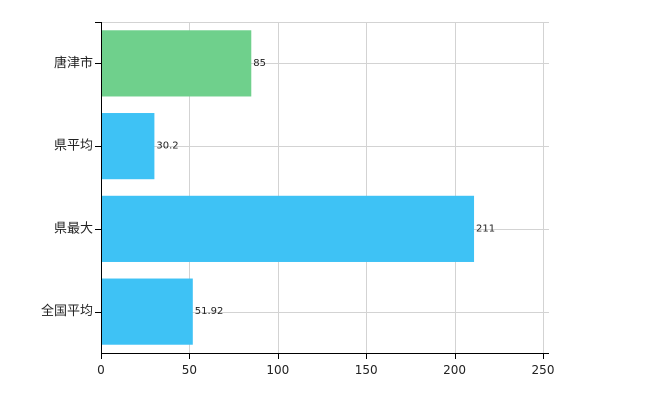 This screenshot has height=404, width=650. Describe the element at coordinates (167, 146) in the screenshot. I see `data-label-1: 30.2` at that location.